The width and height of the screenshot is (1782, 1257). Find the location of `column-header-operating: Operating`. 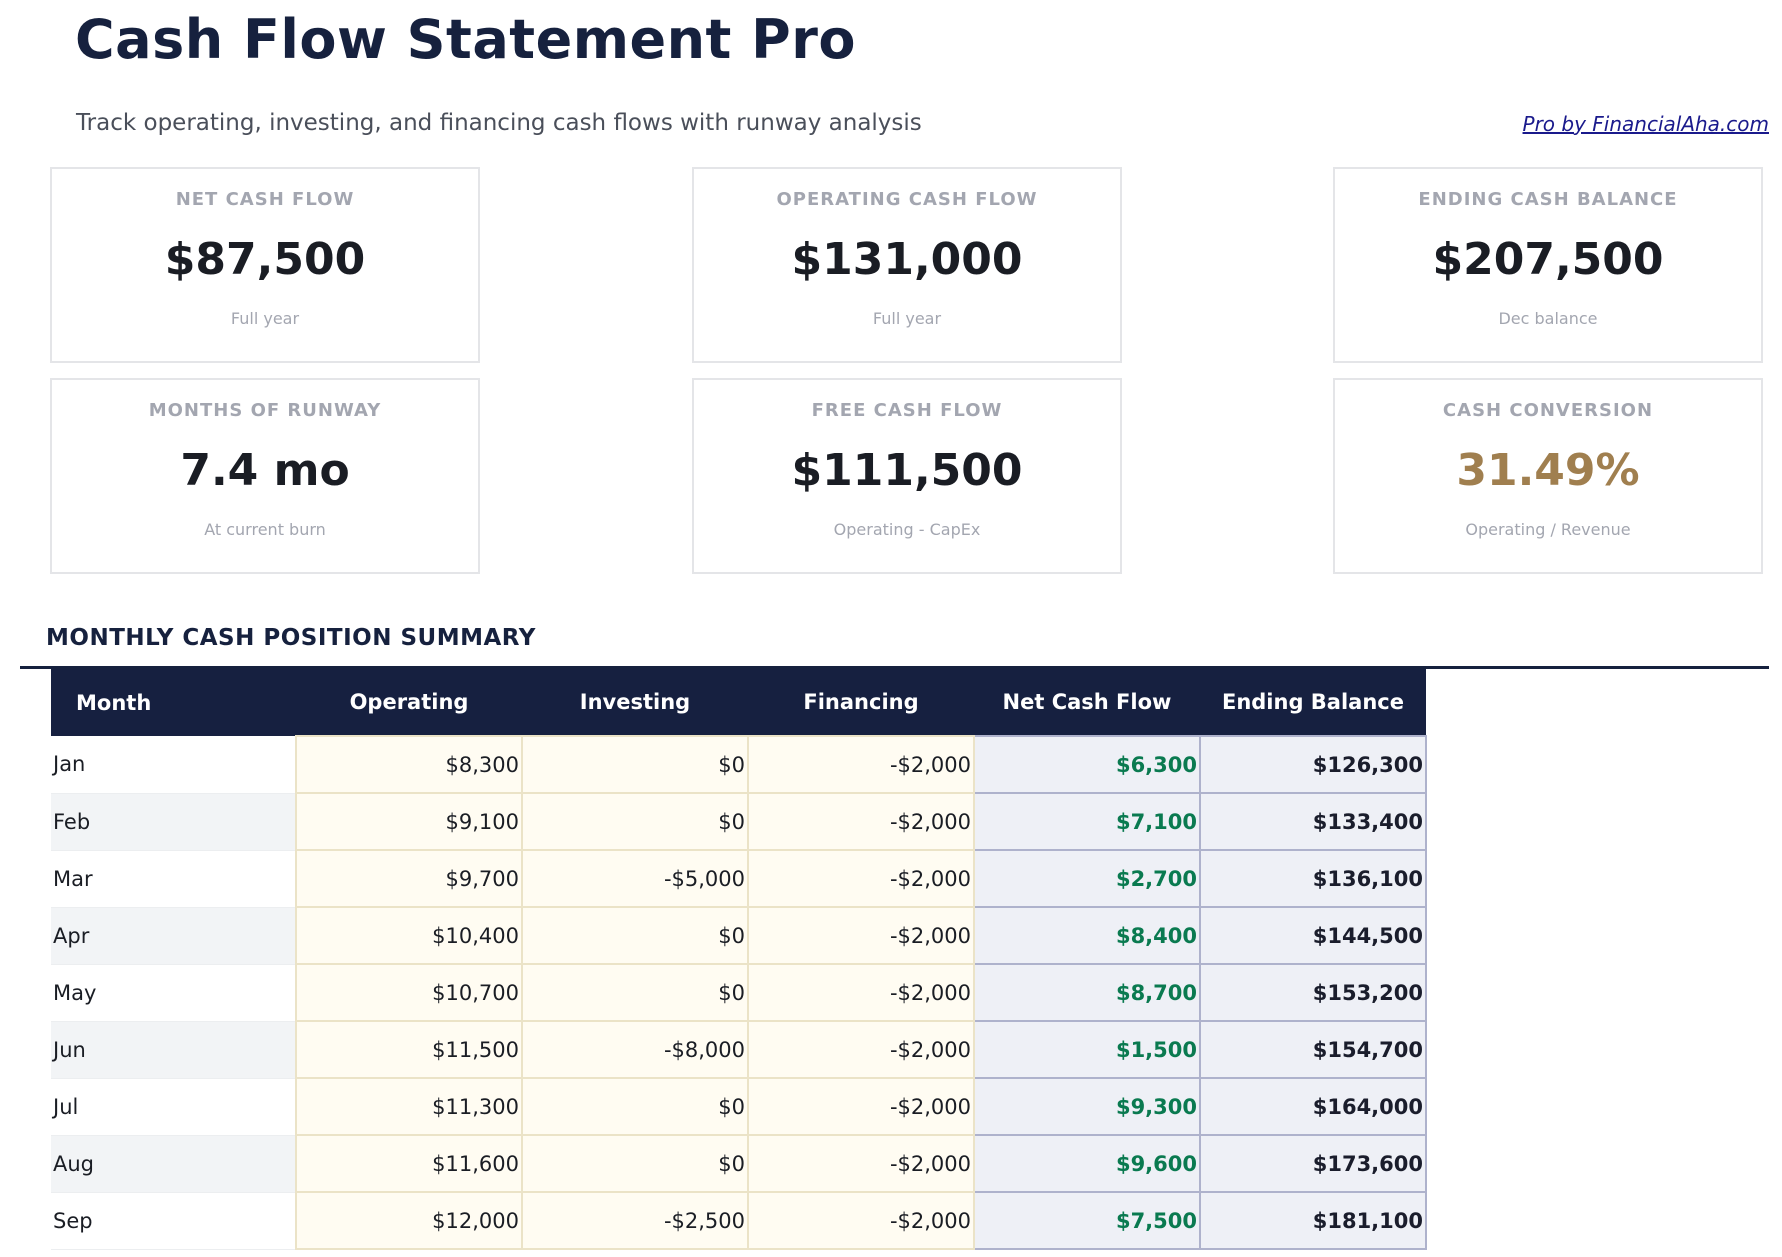

column-header-operating: Operating is located at coordinates (409, 702).